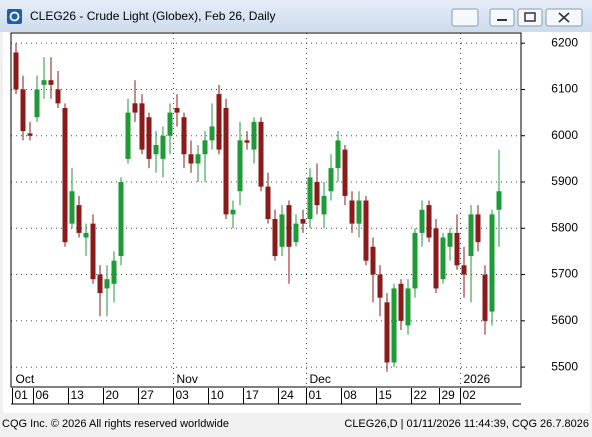 This screenshot has height=437, width=592. What do you see at coordinates (449, 395) in the screenshot?
I see `x-tick-label: 29` at bounding box center [449, 395].